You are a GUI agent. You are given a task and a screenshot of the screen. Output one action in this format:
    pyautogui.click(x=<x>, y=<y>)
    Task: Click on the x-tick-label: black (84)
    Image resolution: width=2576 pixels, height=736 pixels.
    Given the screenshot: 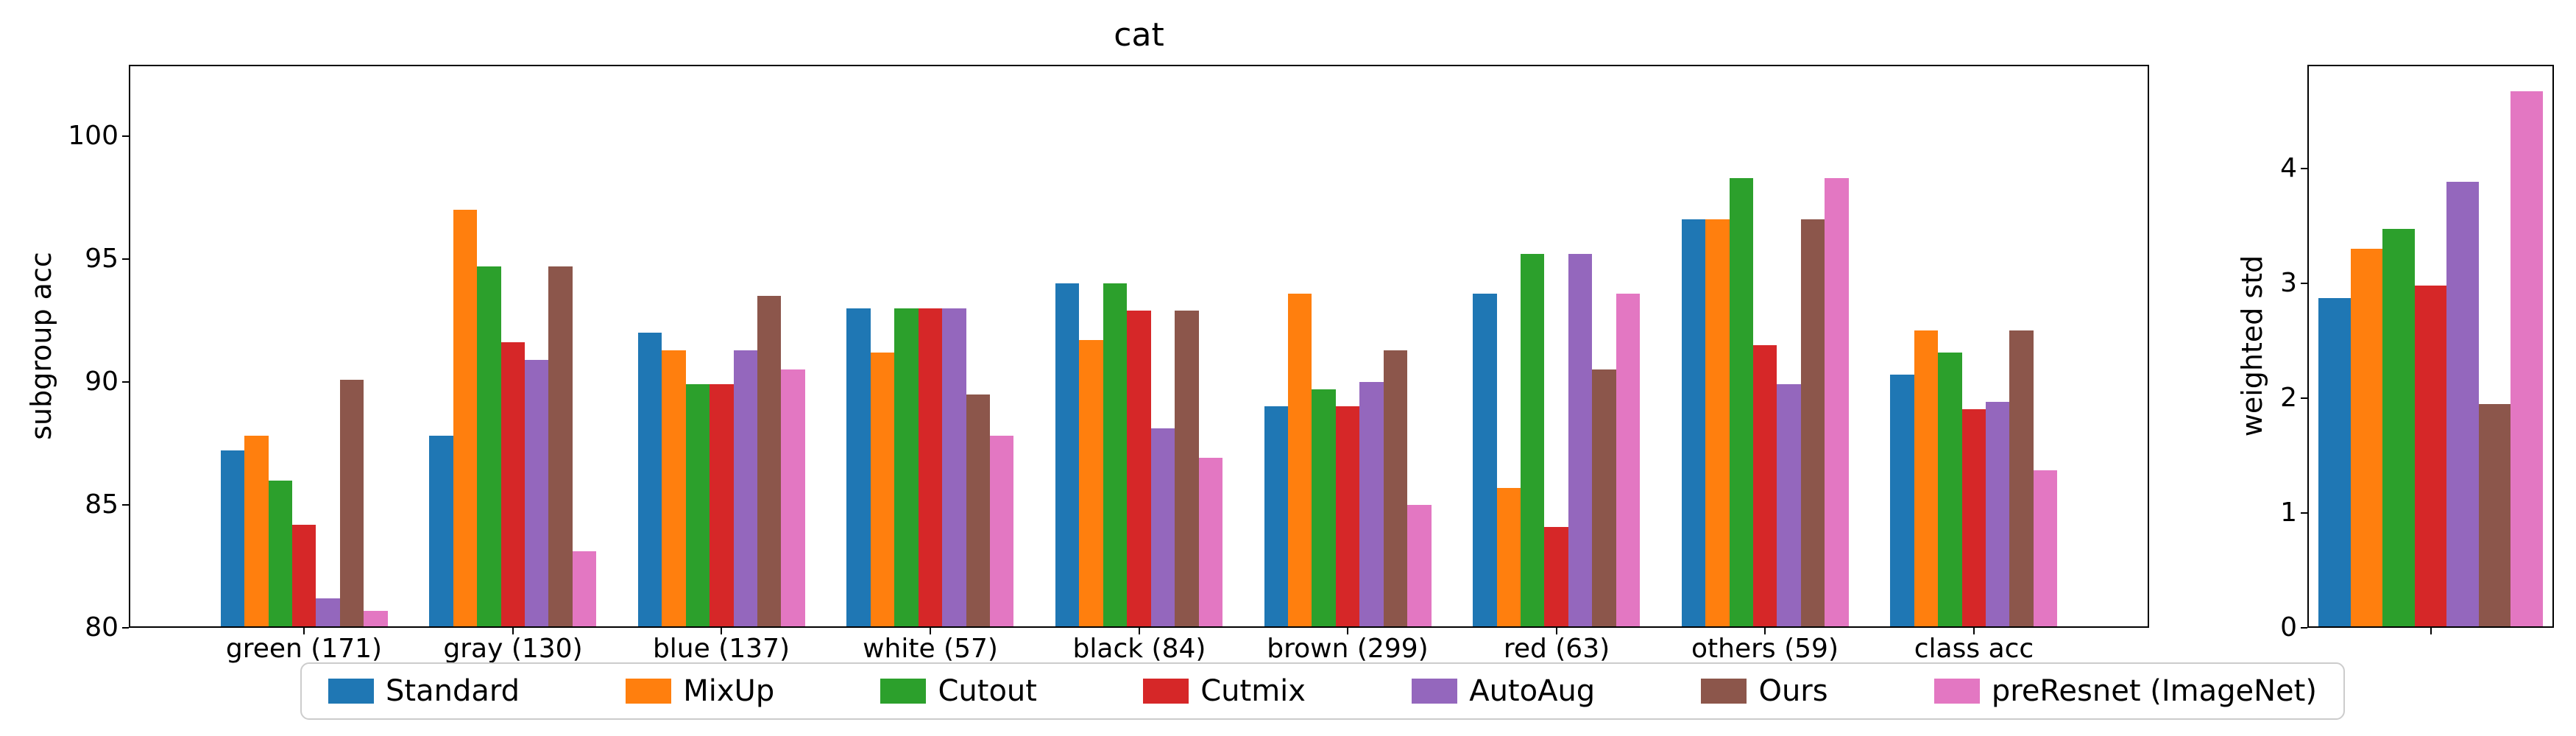 What is the action you would take?
    pyautogui.click(x=1139, y=649)
    